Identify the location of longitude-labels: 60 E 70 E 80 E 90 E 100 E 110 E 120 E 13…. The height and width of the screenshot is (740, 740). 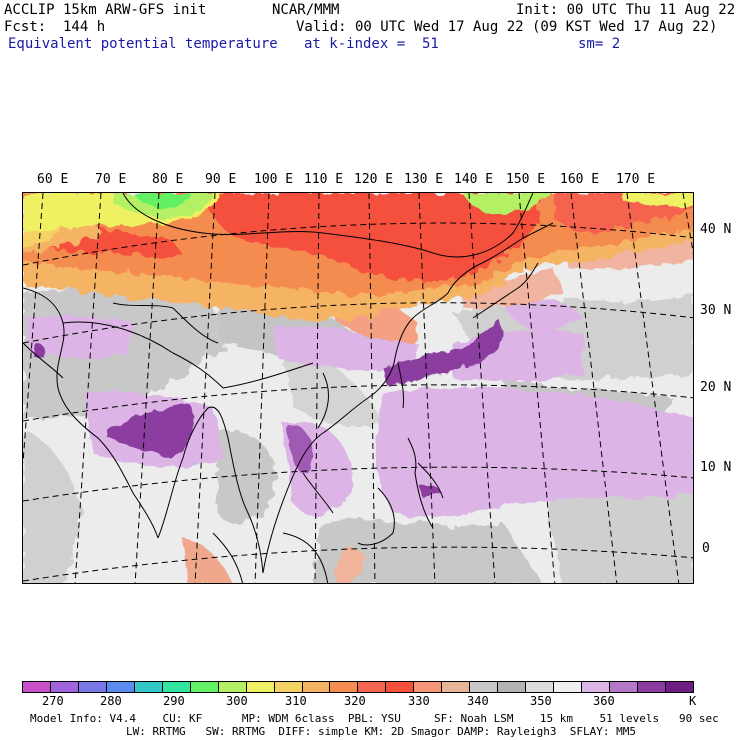
(370, 180).